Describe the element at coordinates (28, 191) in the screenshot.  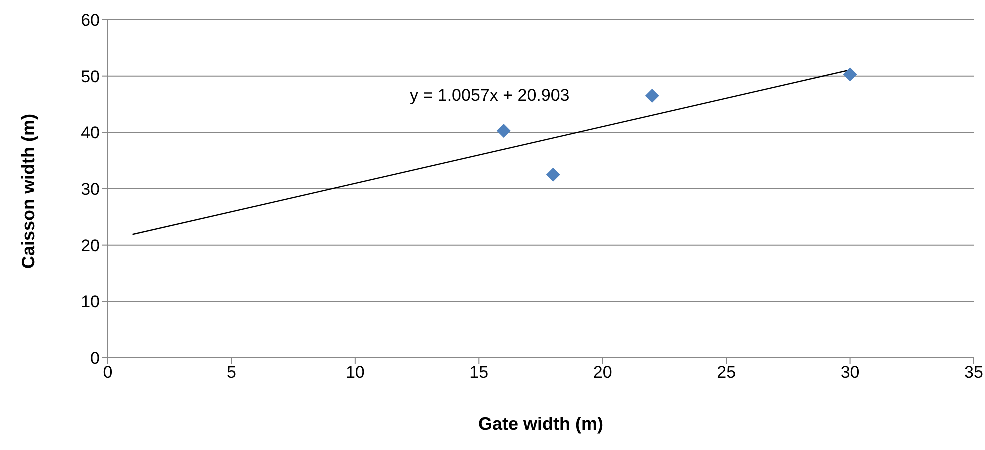
I see `y-axis-title: Caisson width (m)` at that location.